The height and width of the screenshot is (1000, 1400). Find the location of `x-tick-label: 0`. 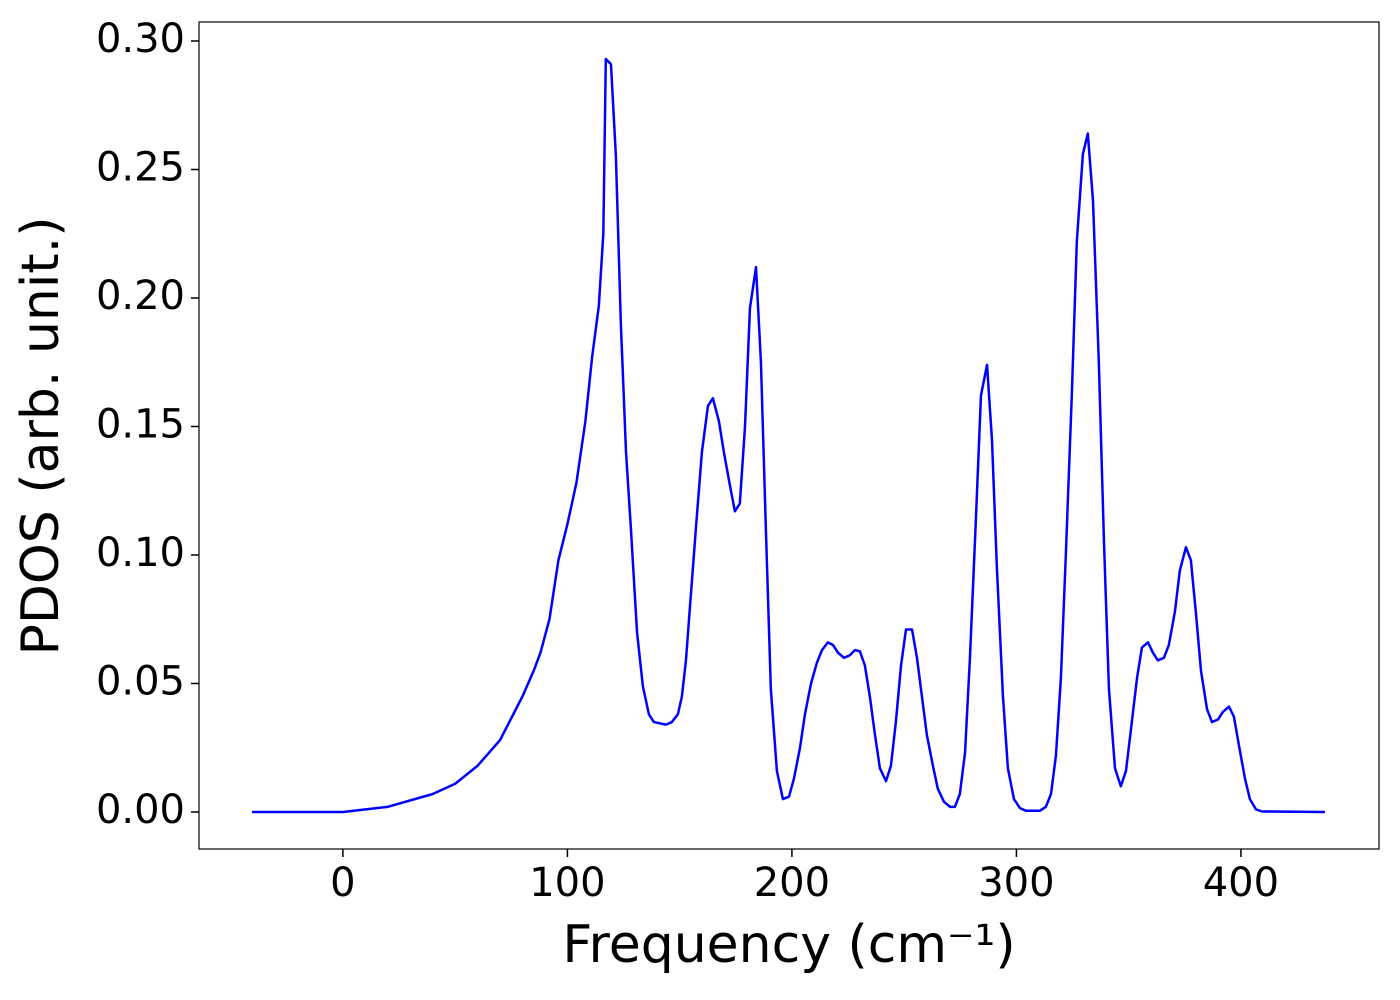

x-tick-label: 0 is located at coordinates (342, 883).